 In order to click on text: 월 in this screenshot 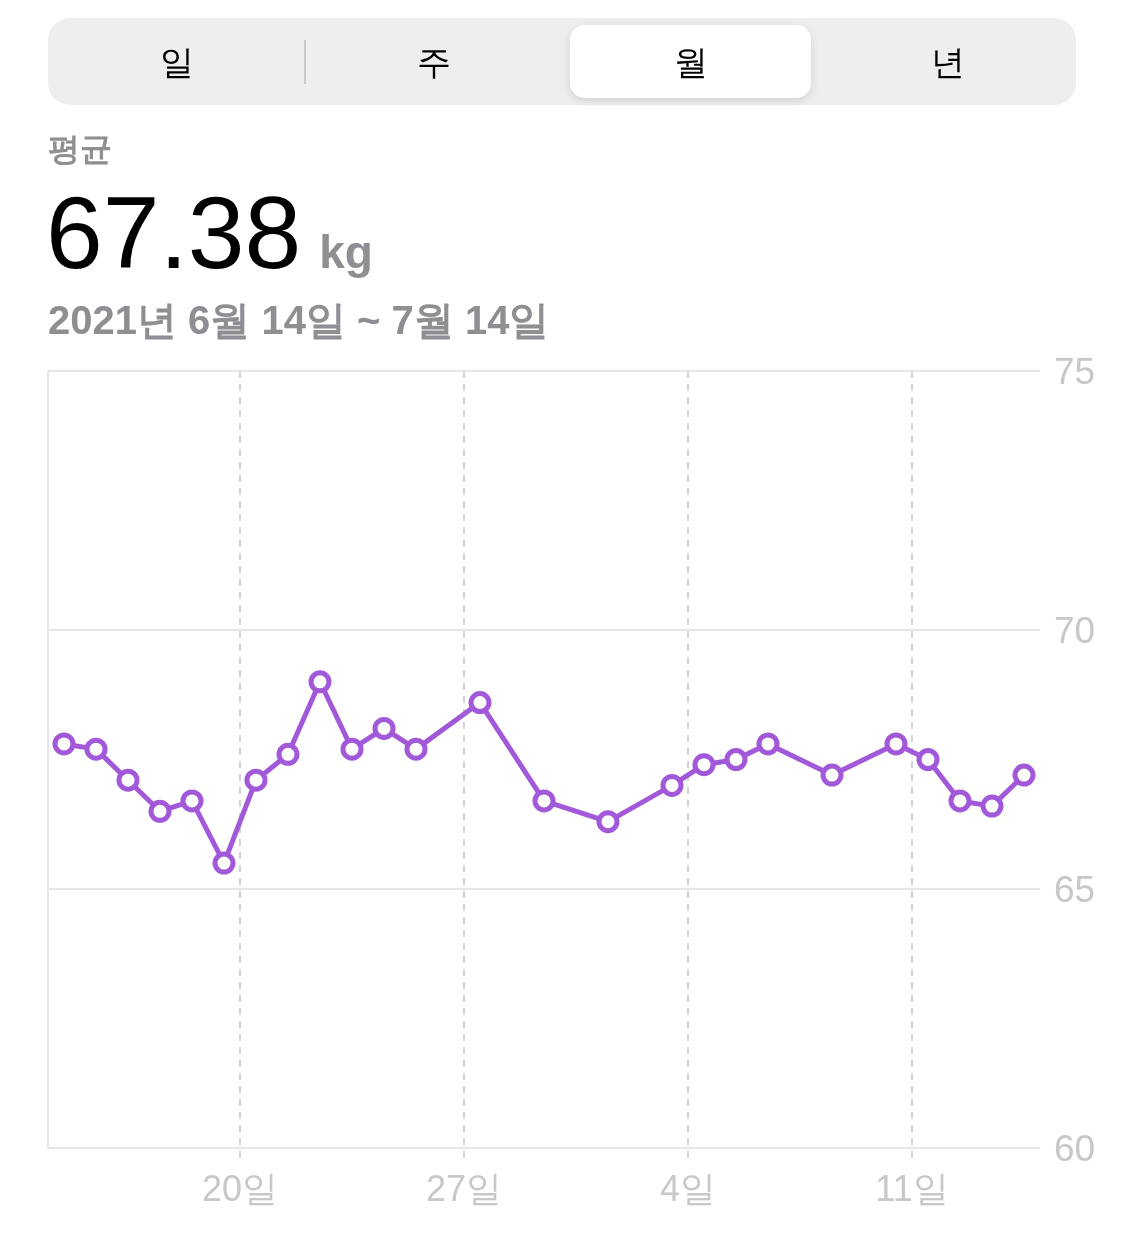, I will do `click(690, 62)`.